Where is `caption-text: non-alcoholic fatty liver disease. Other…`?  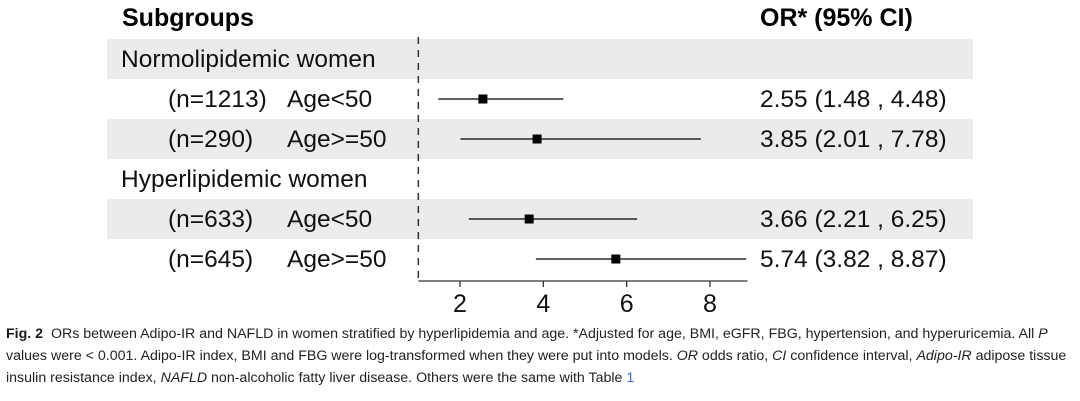
caption-text: non-alcoholic fatty liver disease. Other… is located at coordinates (417, 378).